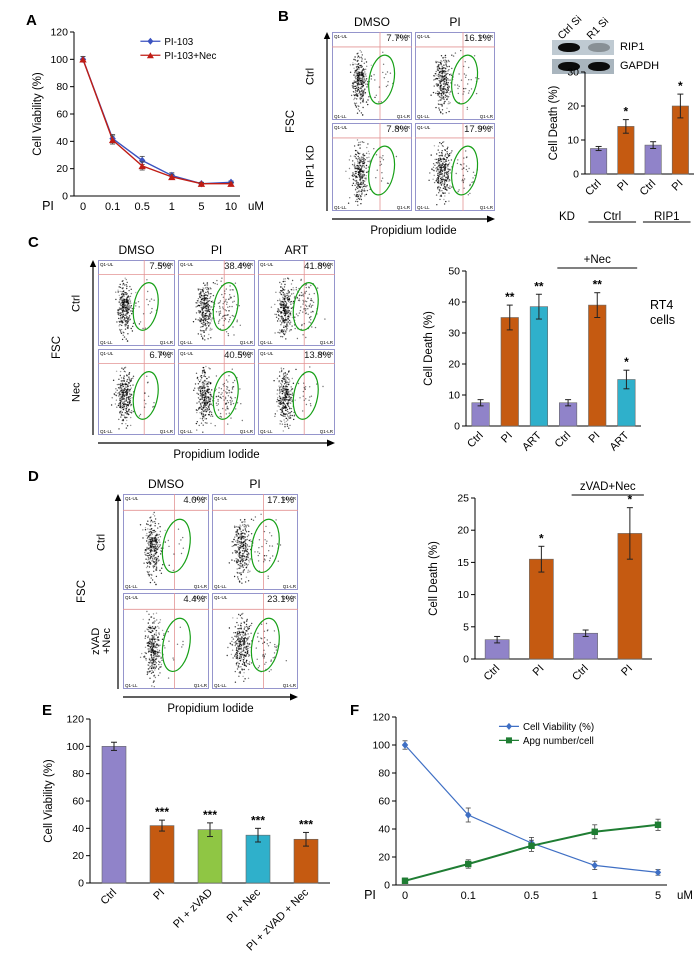 The width and height of the screenshot is (700, 960). Describe the element at coordinates (573, 141) in the screenshot. I see `svg-text: 10` at that location.